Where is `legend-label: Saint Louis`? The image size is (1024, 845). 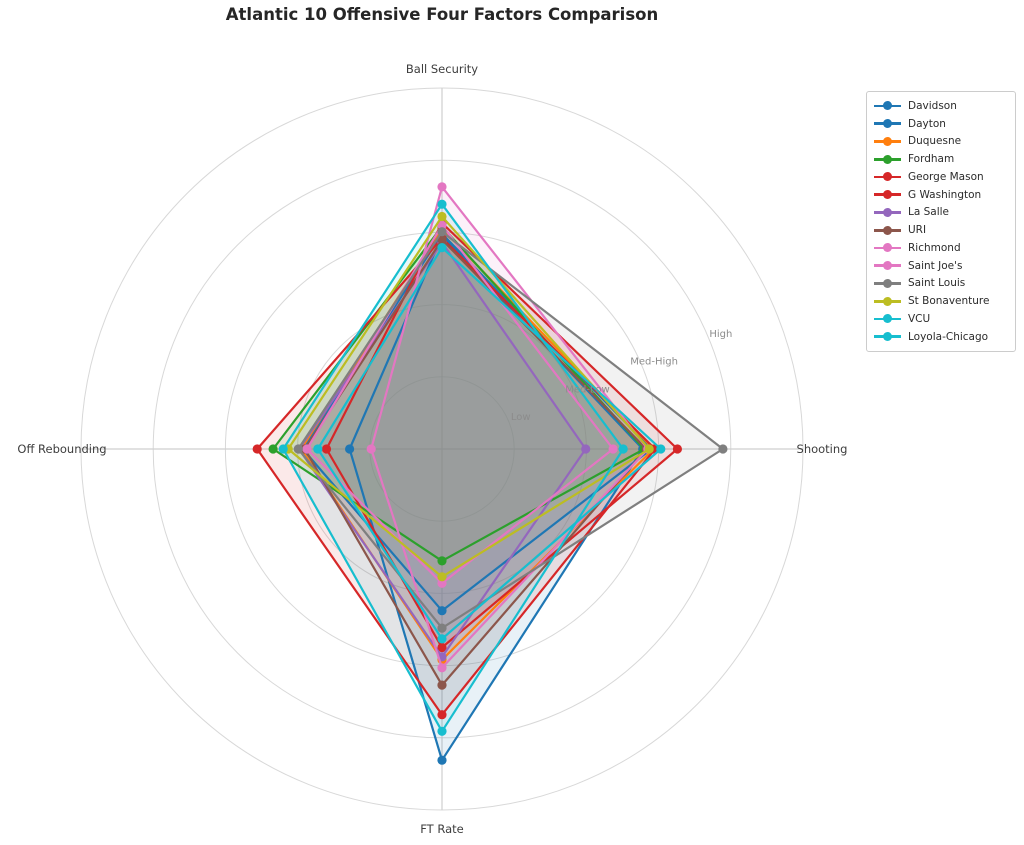 legend-label: Saint Louis is located at coordinates (937, 283).